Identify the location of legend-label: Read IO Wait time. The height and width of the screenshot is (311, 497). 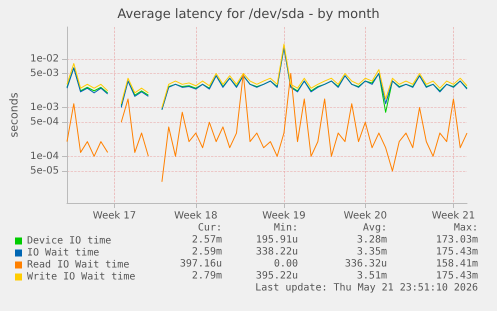
(78, 265).